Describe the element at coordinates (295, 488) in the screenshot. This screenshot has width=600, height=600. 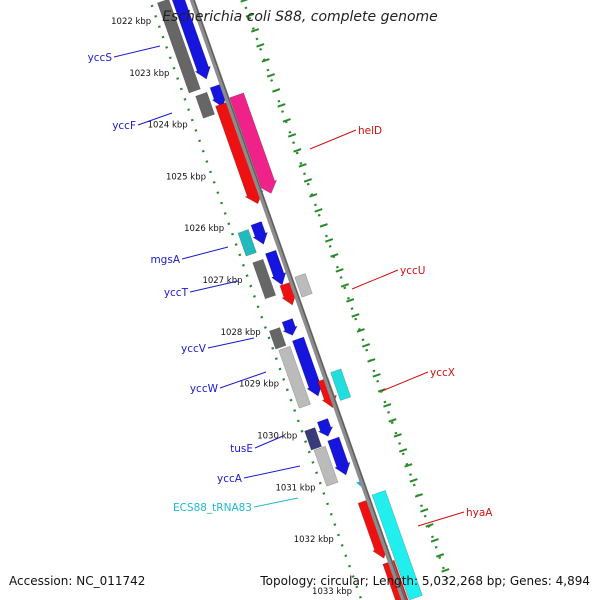
I see `kbp-tick-label: 1031 kbp` at that location.